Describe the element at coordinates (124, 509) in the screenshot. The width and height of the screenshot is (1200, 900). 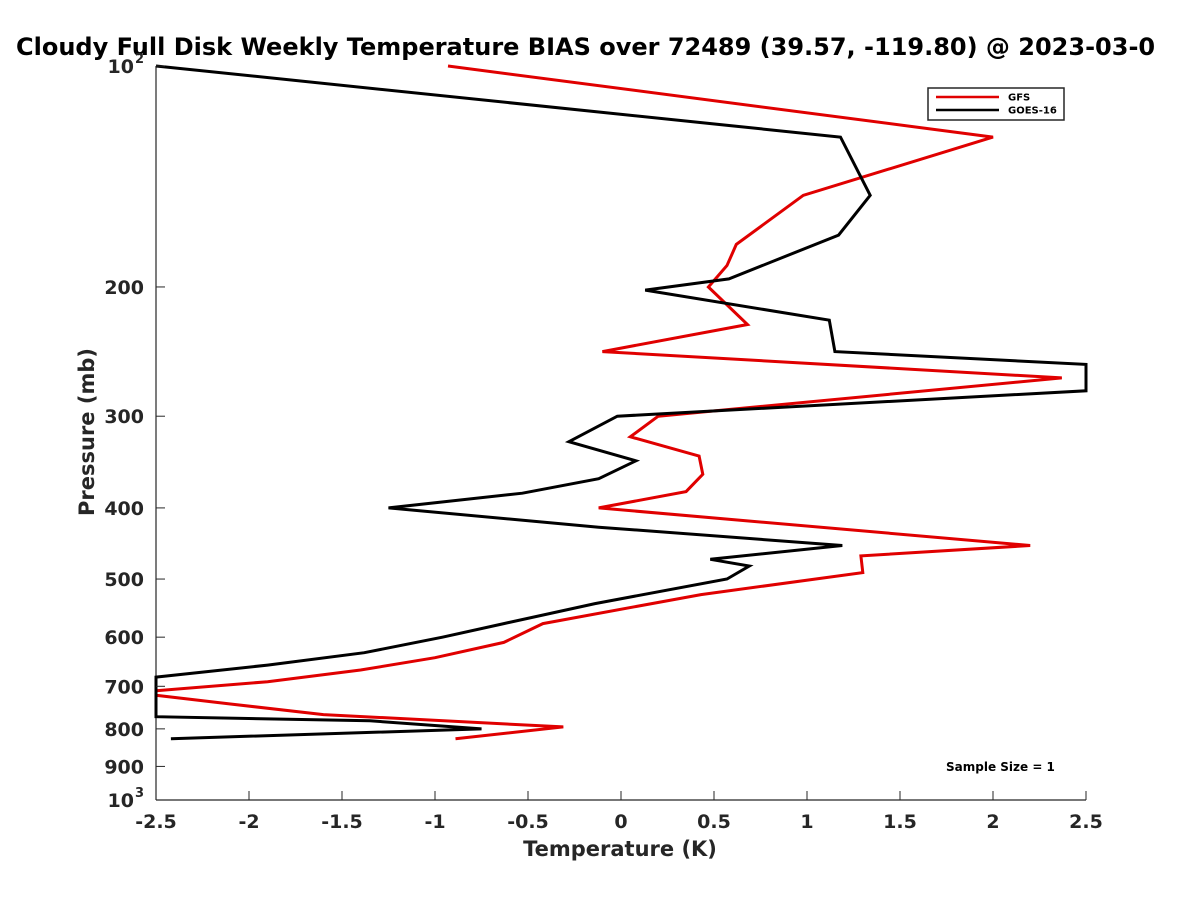
I see `y-tick-label: 400` at that location.